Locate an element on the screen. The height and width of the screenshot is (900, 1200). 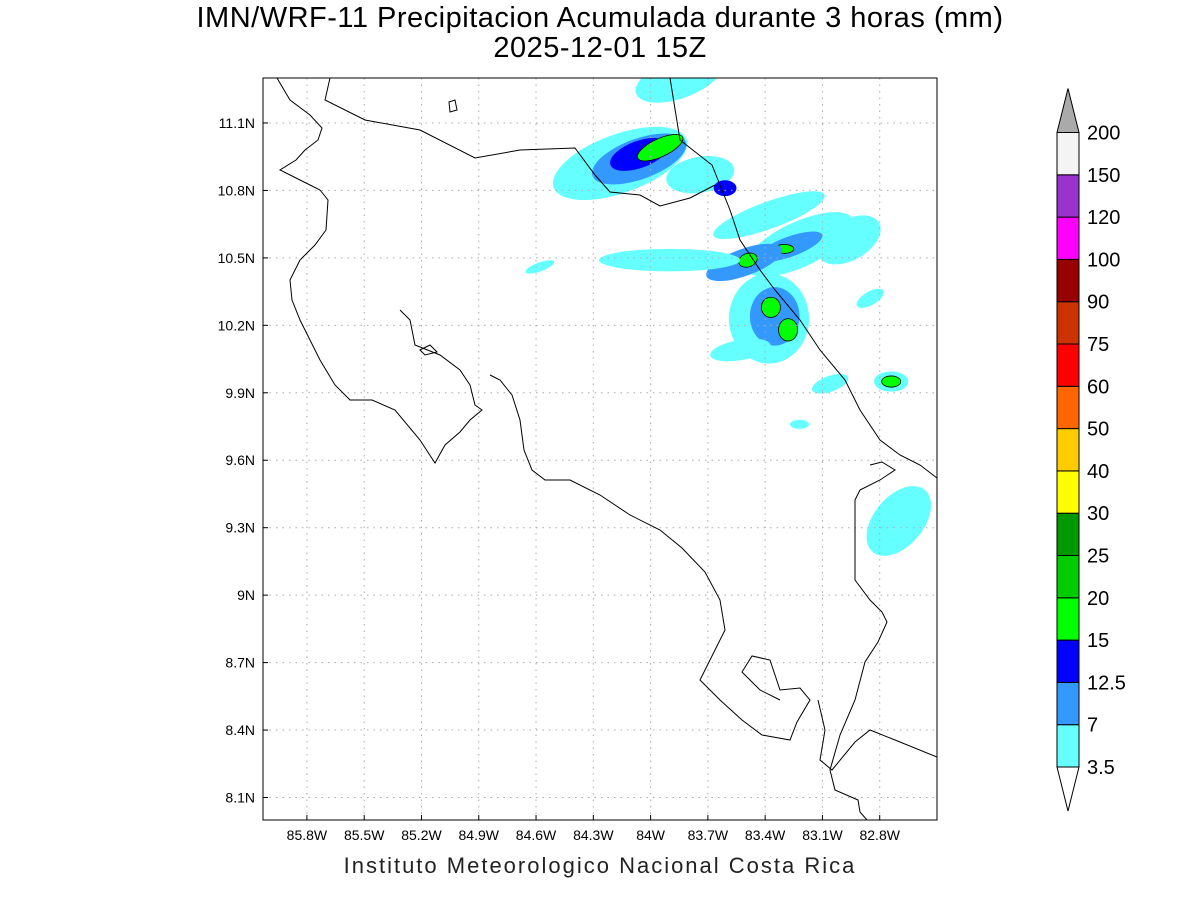
colorbar-label: 3.5 is located at coordinates (1101, 768).